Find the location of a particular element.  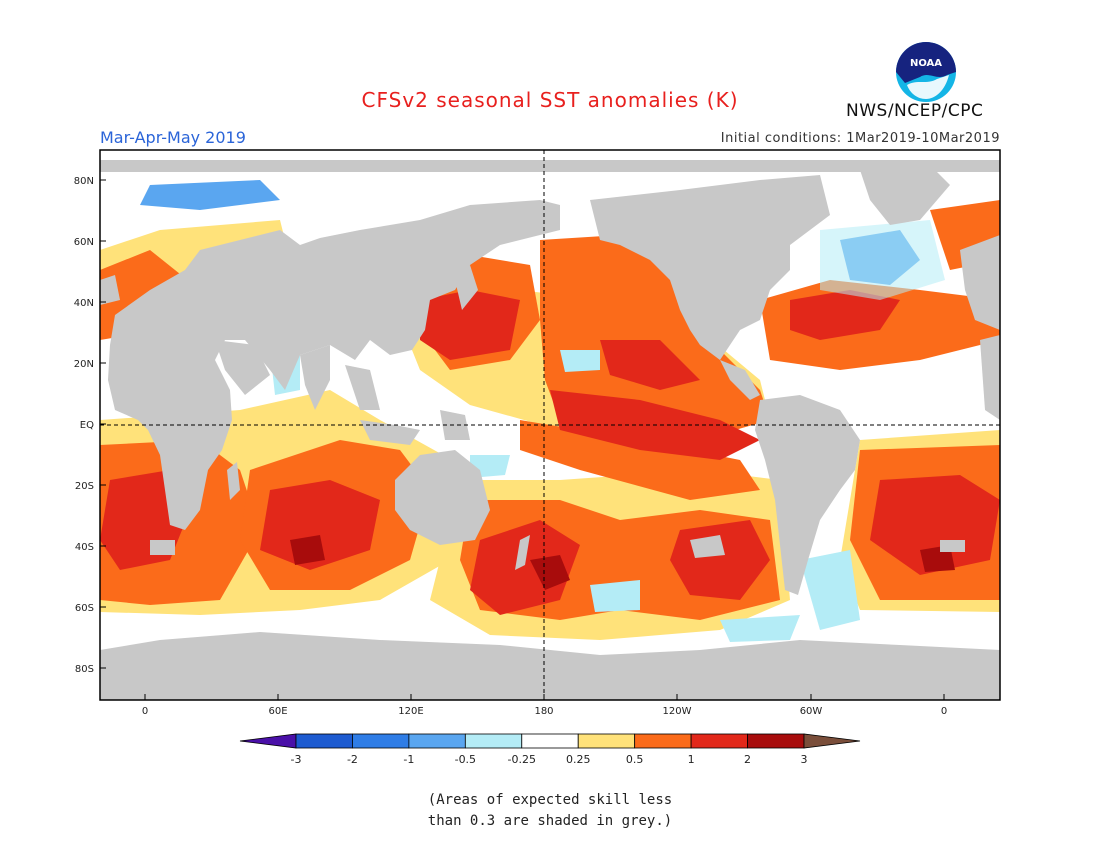

colorbar-label: 0.5 is located at coordinates (635, 759).